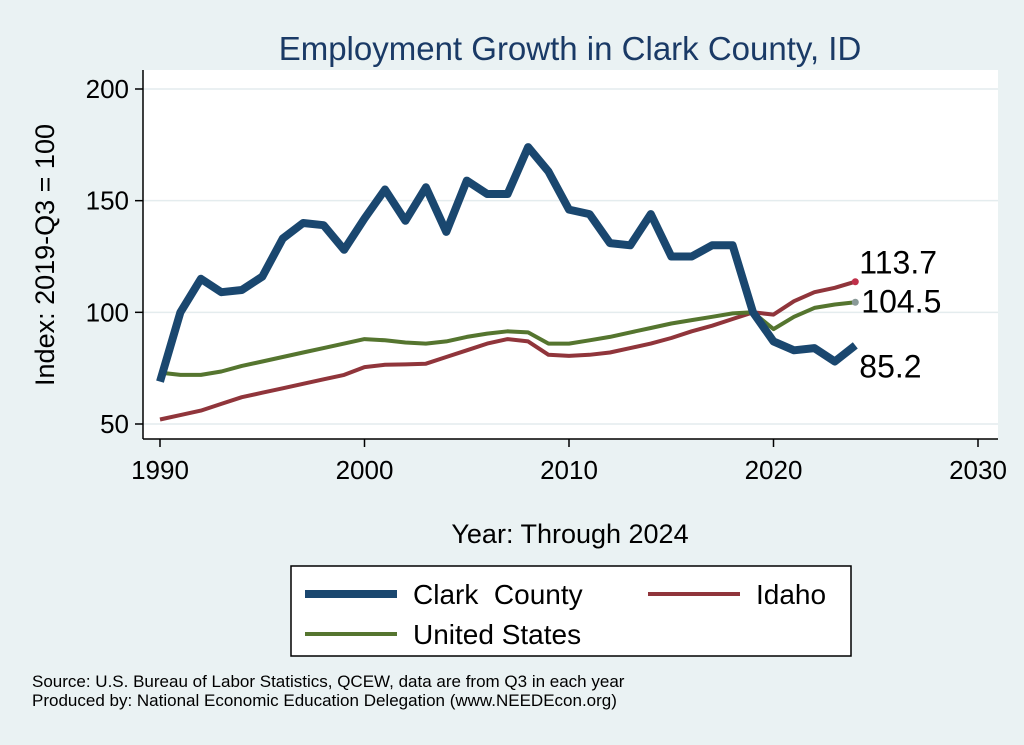  What do you see at coordinates (107, 312) in the screenshot?
I see `y-tick-label: 100` at bounding box center [107, 312].